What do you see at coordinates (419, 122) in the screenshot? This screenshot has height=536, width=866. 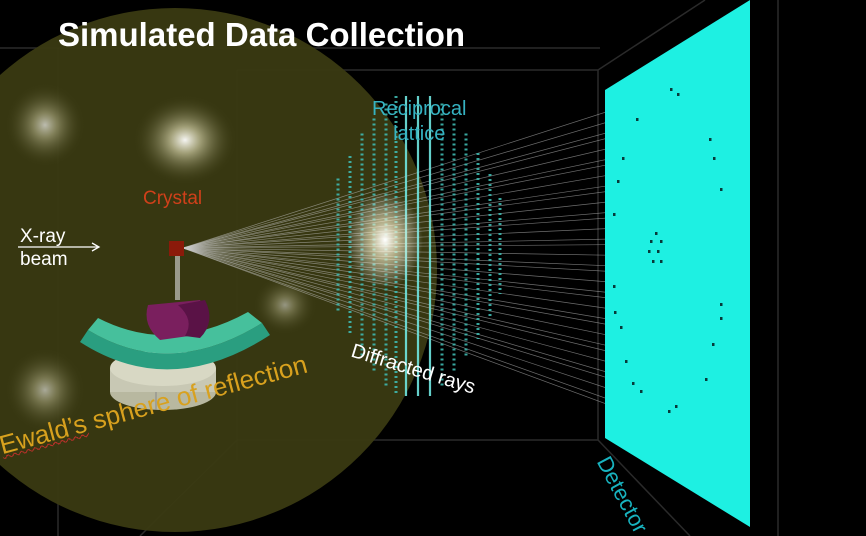 I see `reciprocal-lattice-label: Reciprocal lattice` at bounding box center [419, 122].